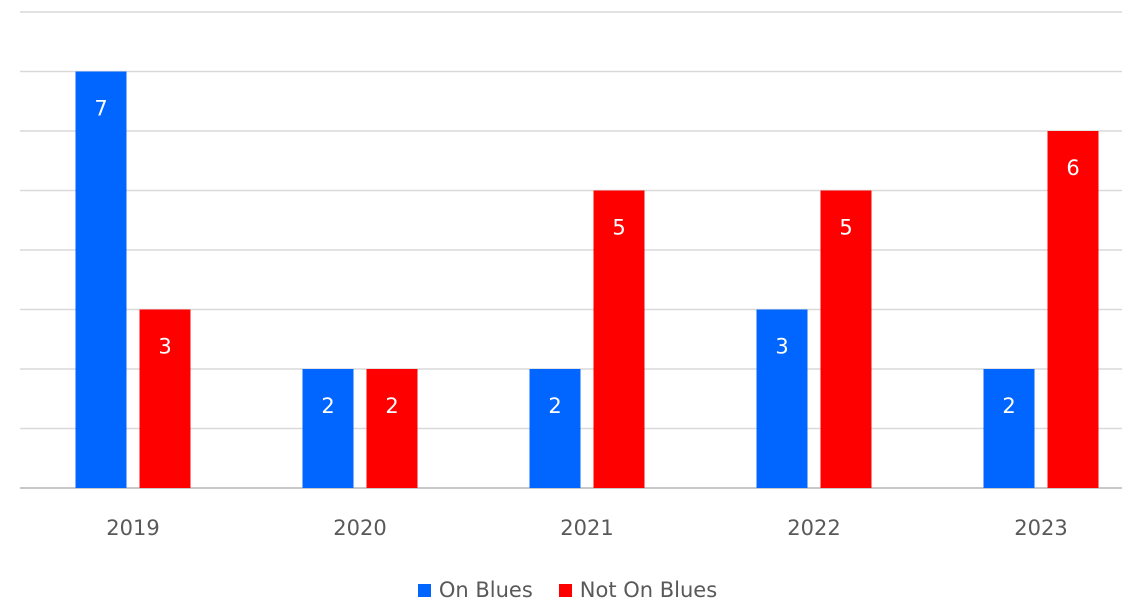  I want to click on data-label-on-blues-2020: 2, so click(327, 406).